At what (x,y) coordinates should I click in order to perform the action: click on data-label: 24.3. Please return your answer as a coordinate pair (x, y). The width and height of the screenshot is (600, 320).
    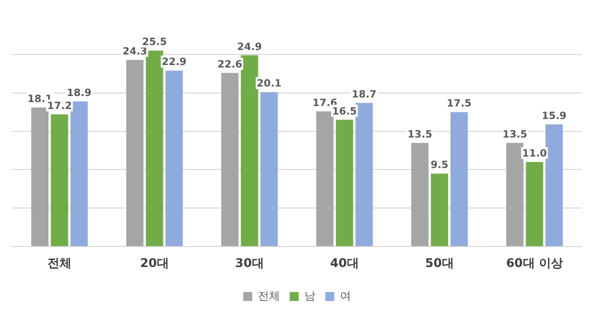
    Looking at the image, I should click on (135, 52).